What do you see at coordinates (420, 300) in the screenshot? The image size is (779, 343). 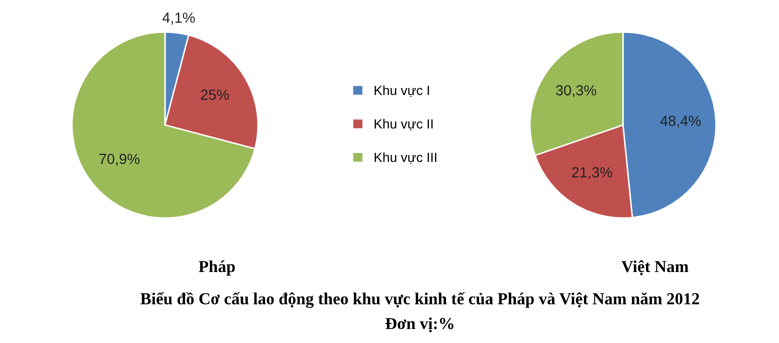 I see `text: Biểu đồ Cơ cấu lao động theo khu vực kinh tế của Pháp và Việt Nam năm 2012` at bounding box center [420, 300].